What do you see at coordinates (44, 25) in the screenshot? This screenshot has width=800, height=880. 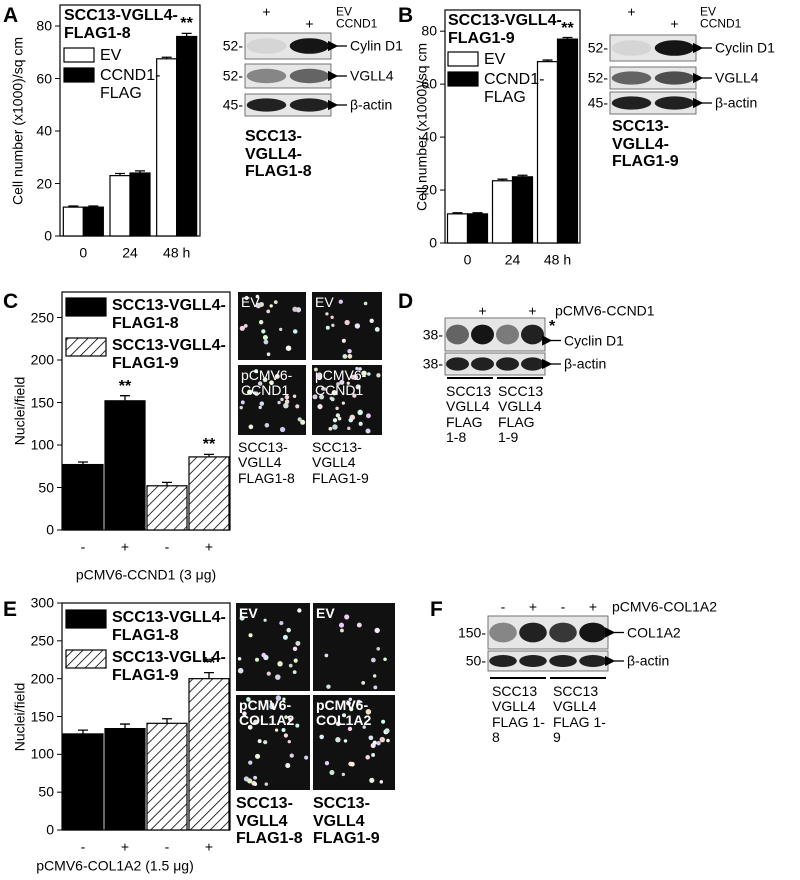 I see `y-tick-label: 80` at bounding box center [44, 25].